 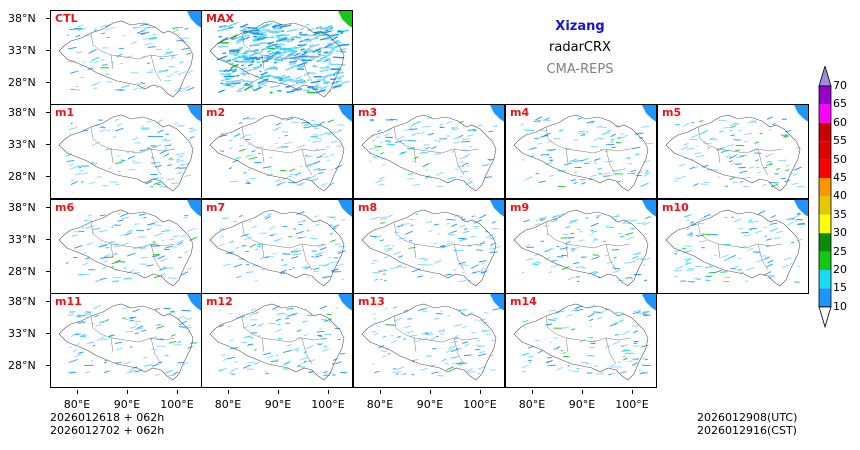 What do you see at coordinates (675, 207) in the screenshot?
I see `panel-label: m10` at bounding box center [675, 207].